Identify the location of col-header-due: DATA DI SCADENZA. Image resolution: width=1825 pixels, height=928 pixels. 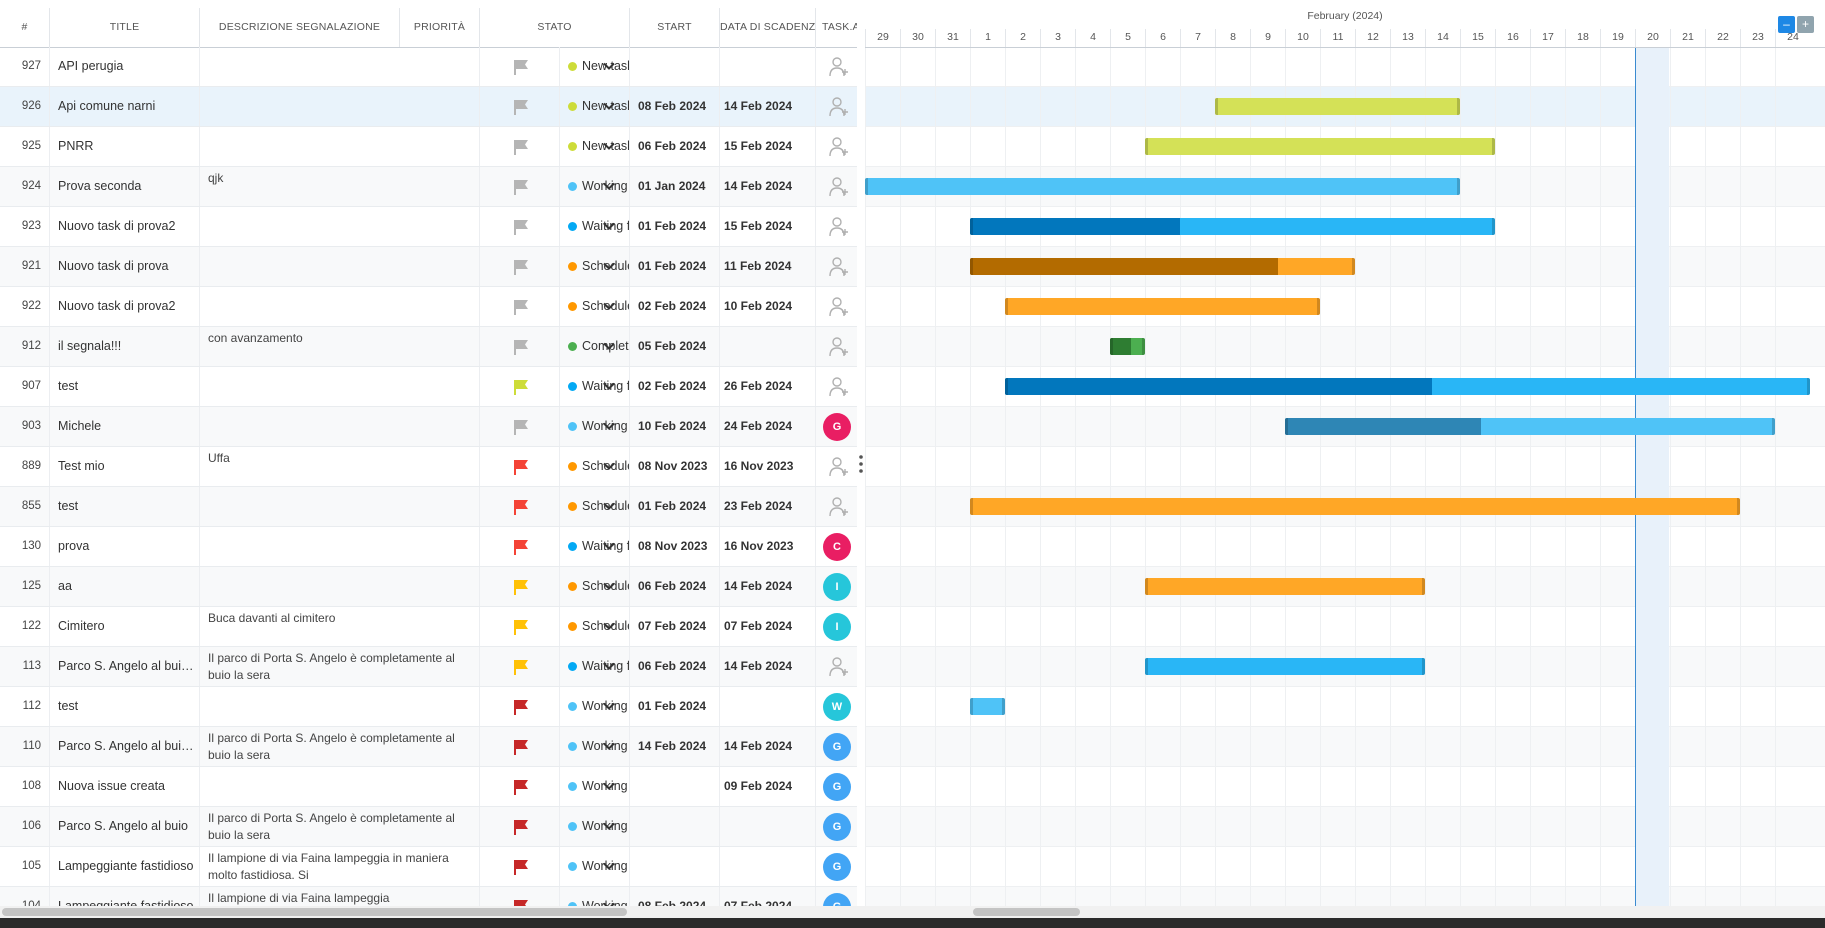
(768, 27).